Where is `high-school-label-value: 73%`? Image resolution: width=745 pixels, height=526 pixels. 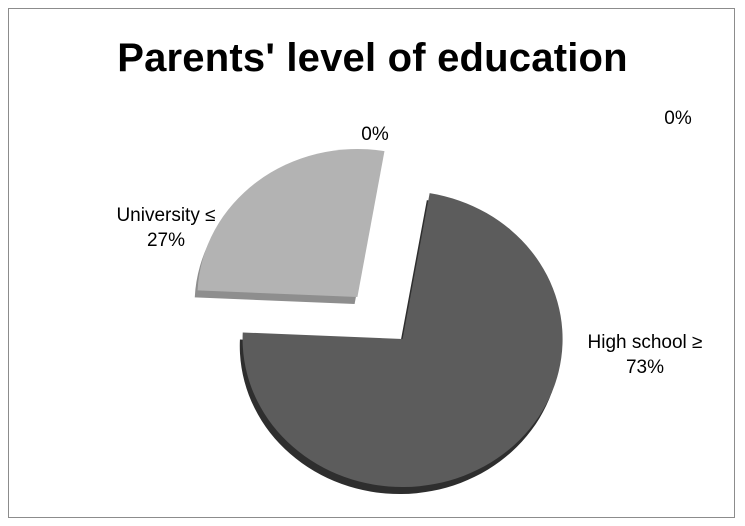
high-school-label-value: 73% is located at coordinates (645, 367).